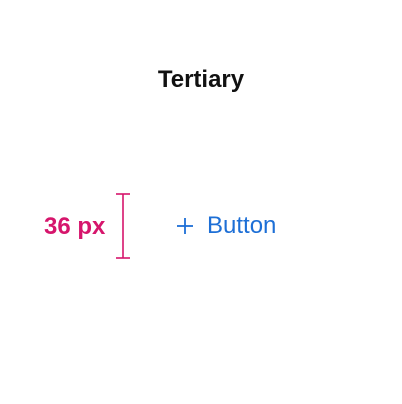  I want to click on page-title: Tertiary, so click(201, 79).